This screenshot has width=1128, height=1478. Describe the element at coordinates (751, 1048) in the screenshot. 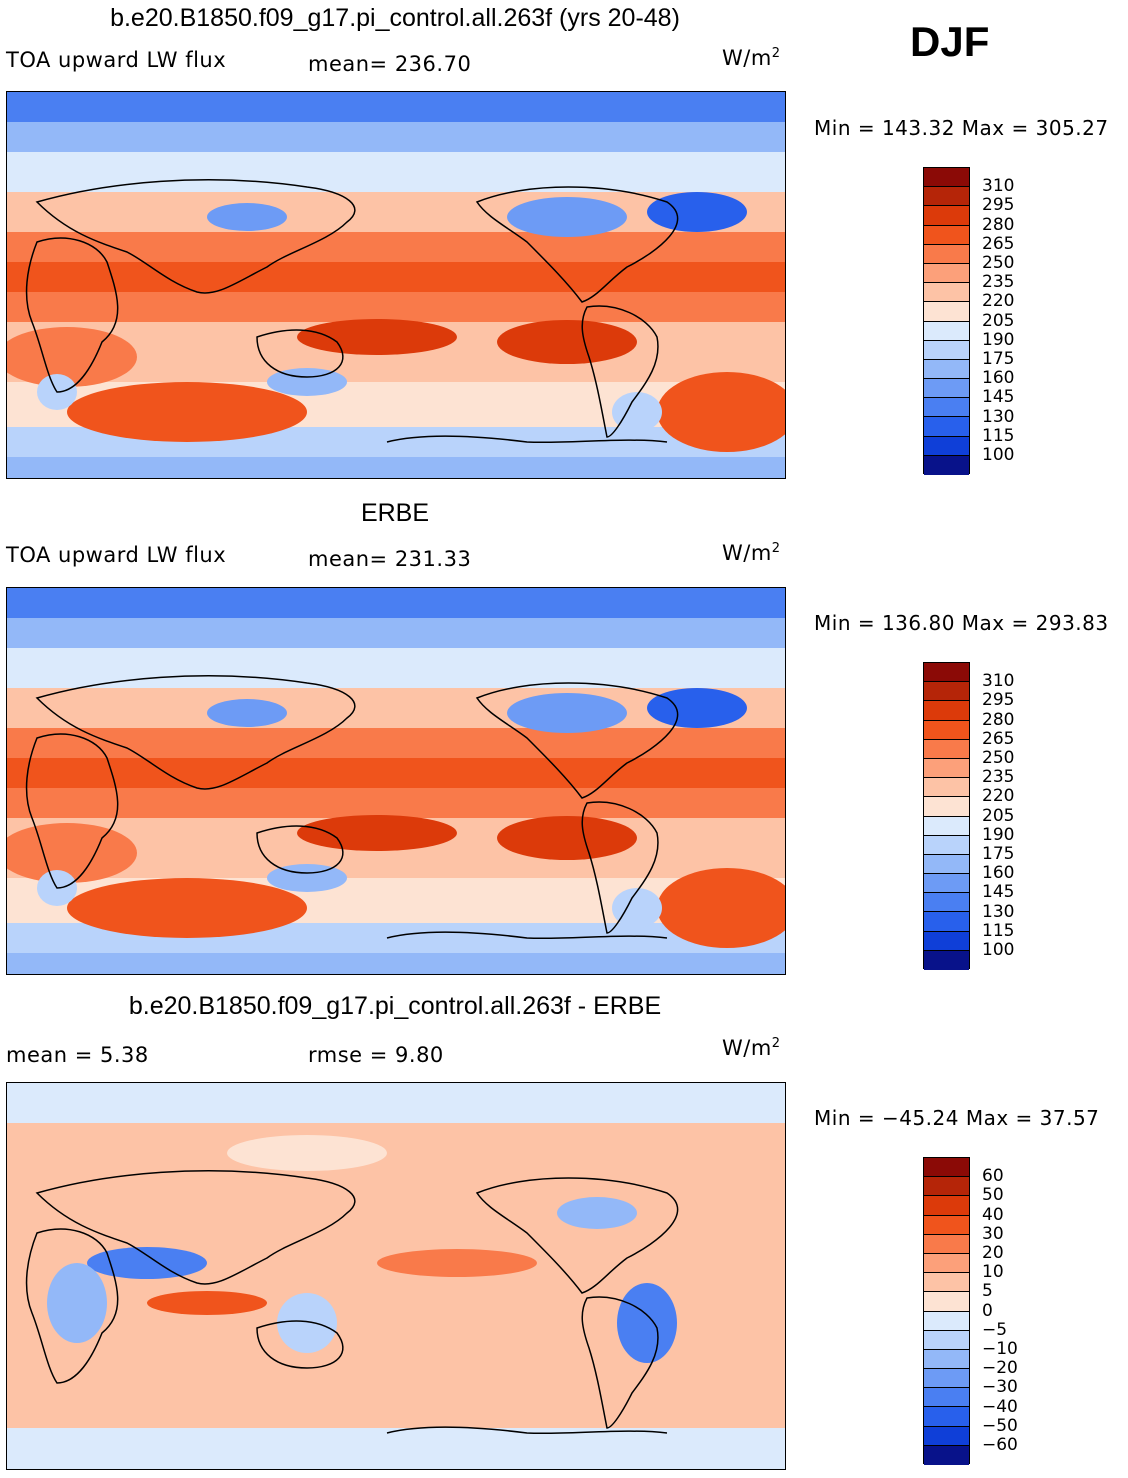

I see `panel-3-units: W/m2` at that location.